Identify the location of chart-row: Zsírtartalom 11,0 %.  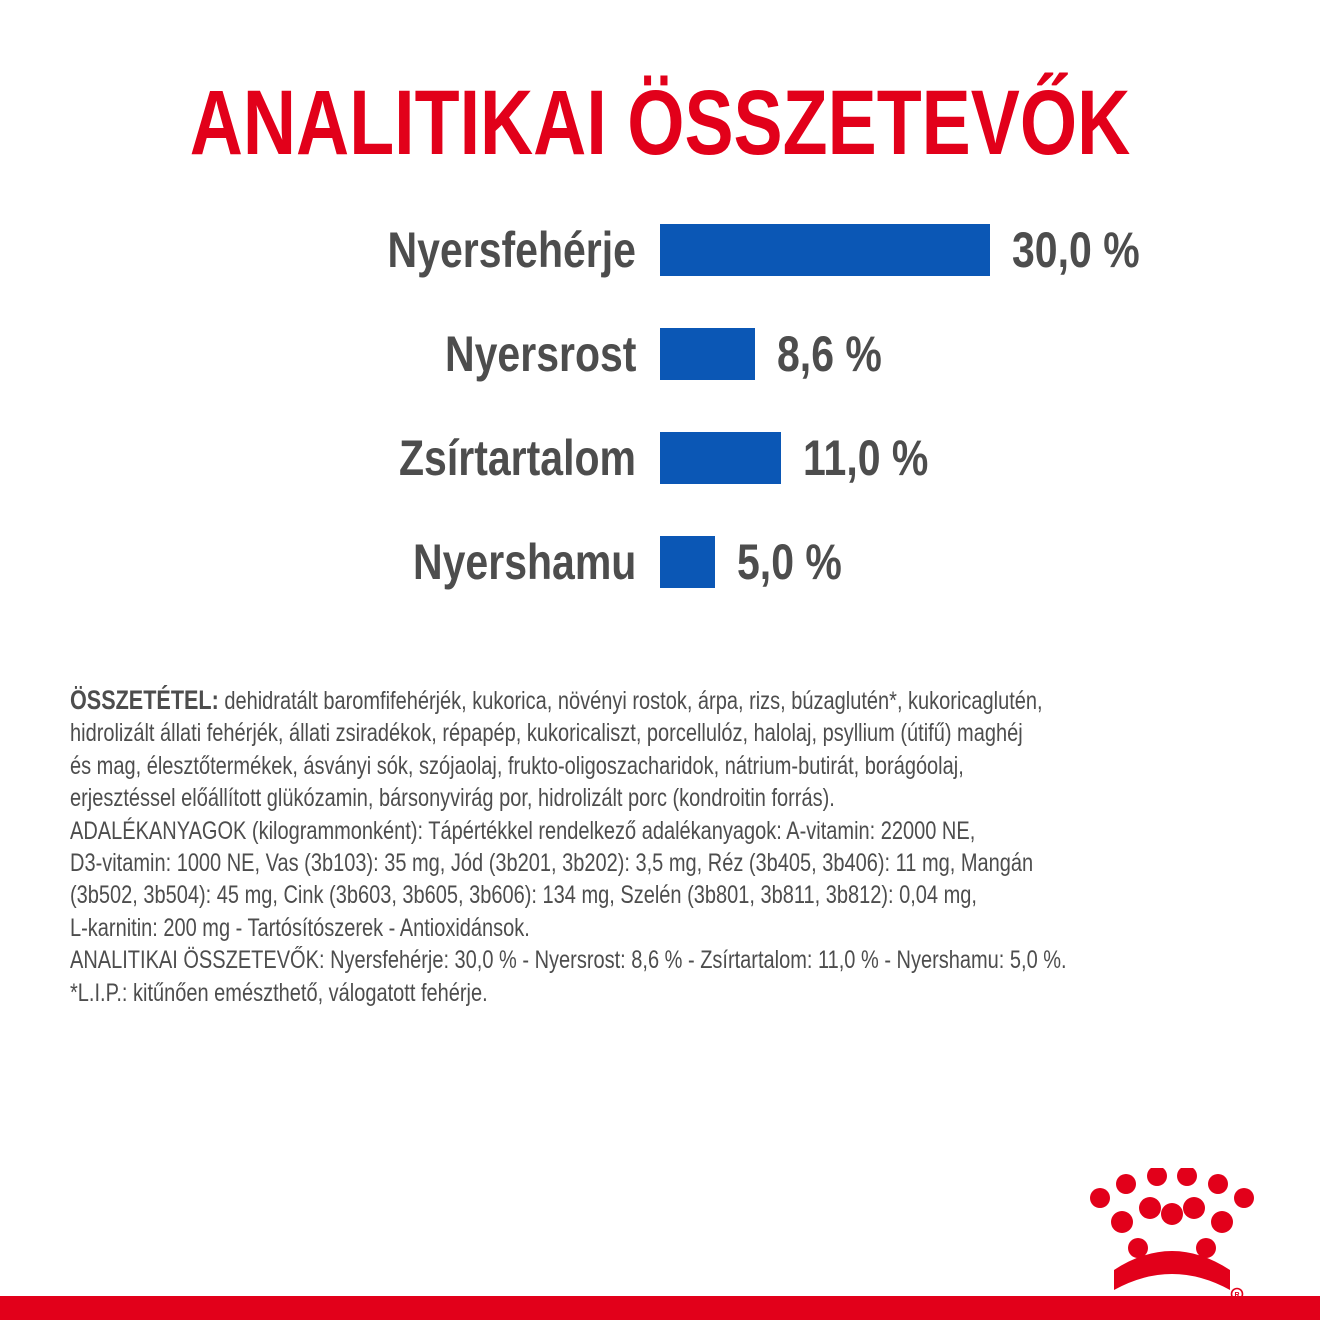
(660, 458).